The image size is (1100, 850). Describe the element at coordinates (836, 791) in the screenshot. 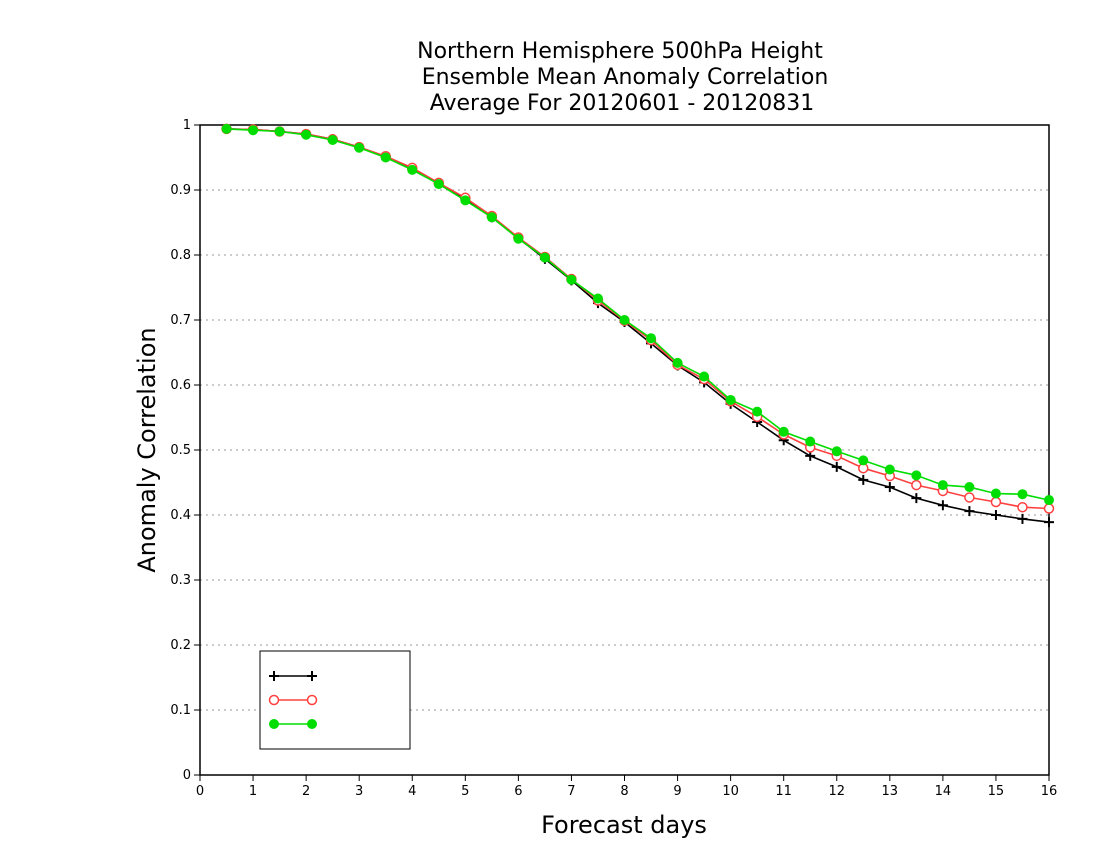

I see `x-tick-label: 12` at that location.